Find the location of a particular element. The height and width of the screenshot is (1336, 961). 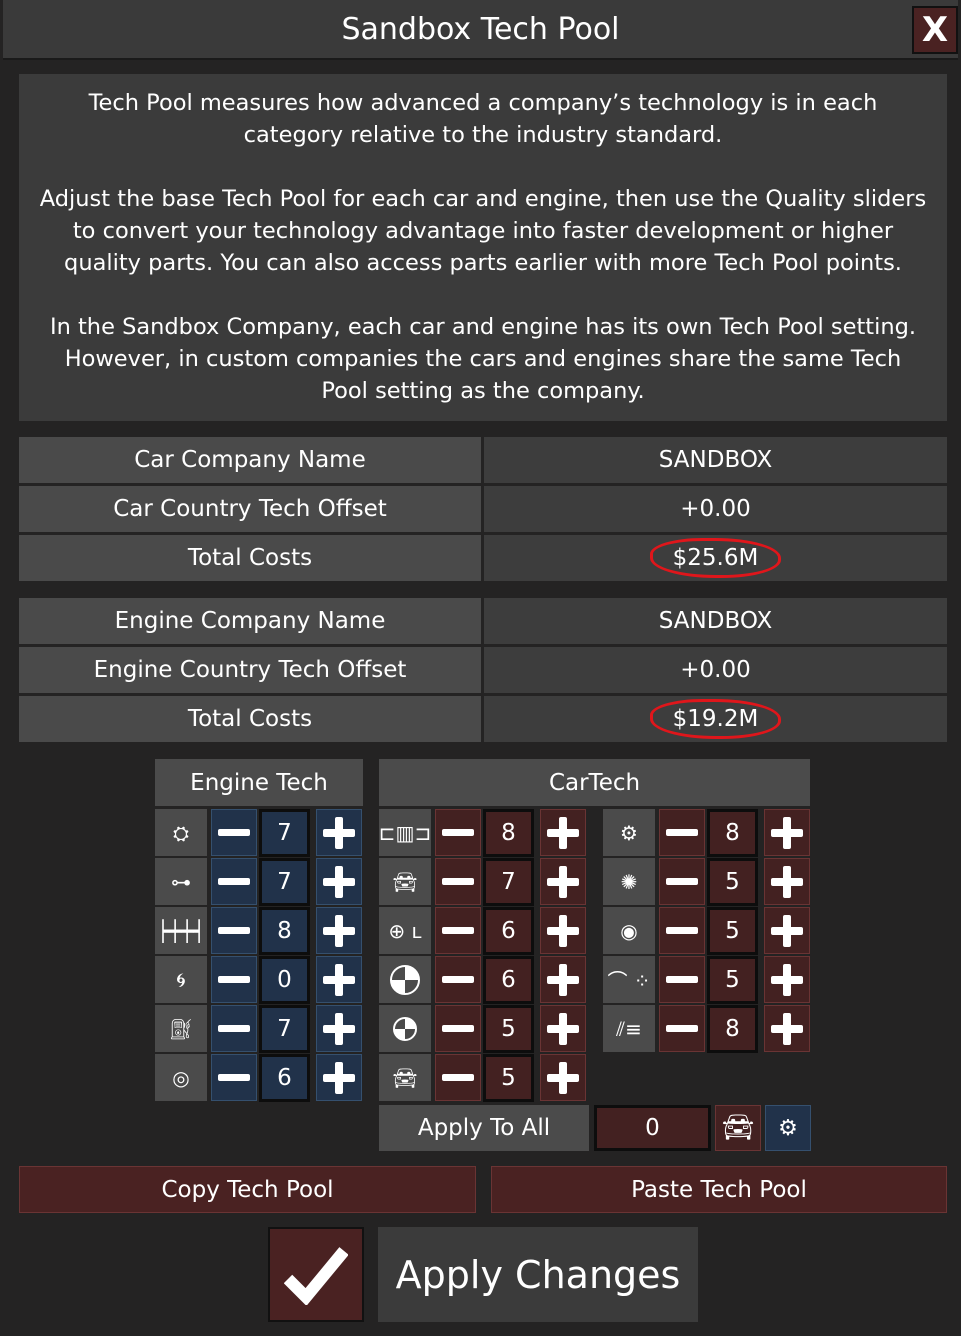

paste-tech-pool-button: Paste Tech Pool is located at coordinates (719, 1189).